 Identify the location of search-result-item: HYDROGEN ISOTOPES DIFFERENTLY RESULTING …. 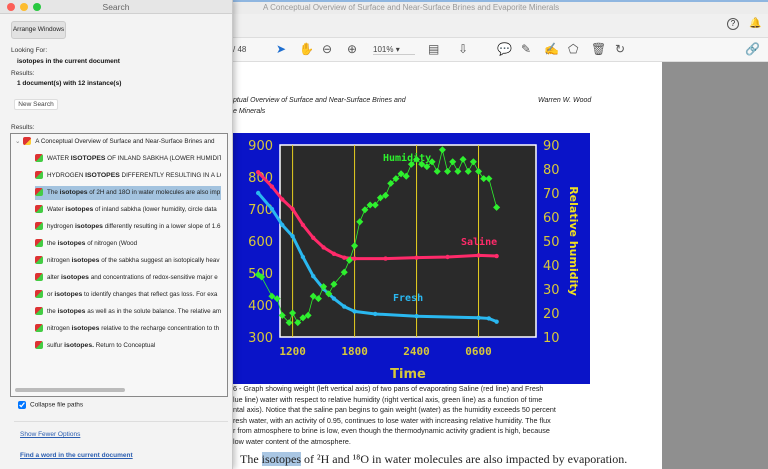
(128, 176).